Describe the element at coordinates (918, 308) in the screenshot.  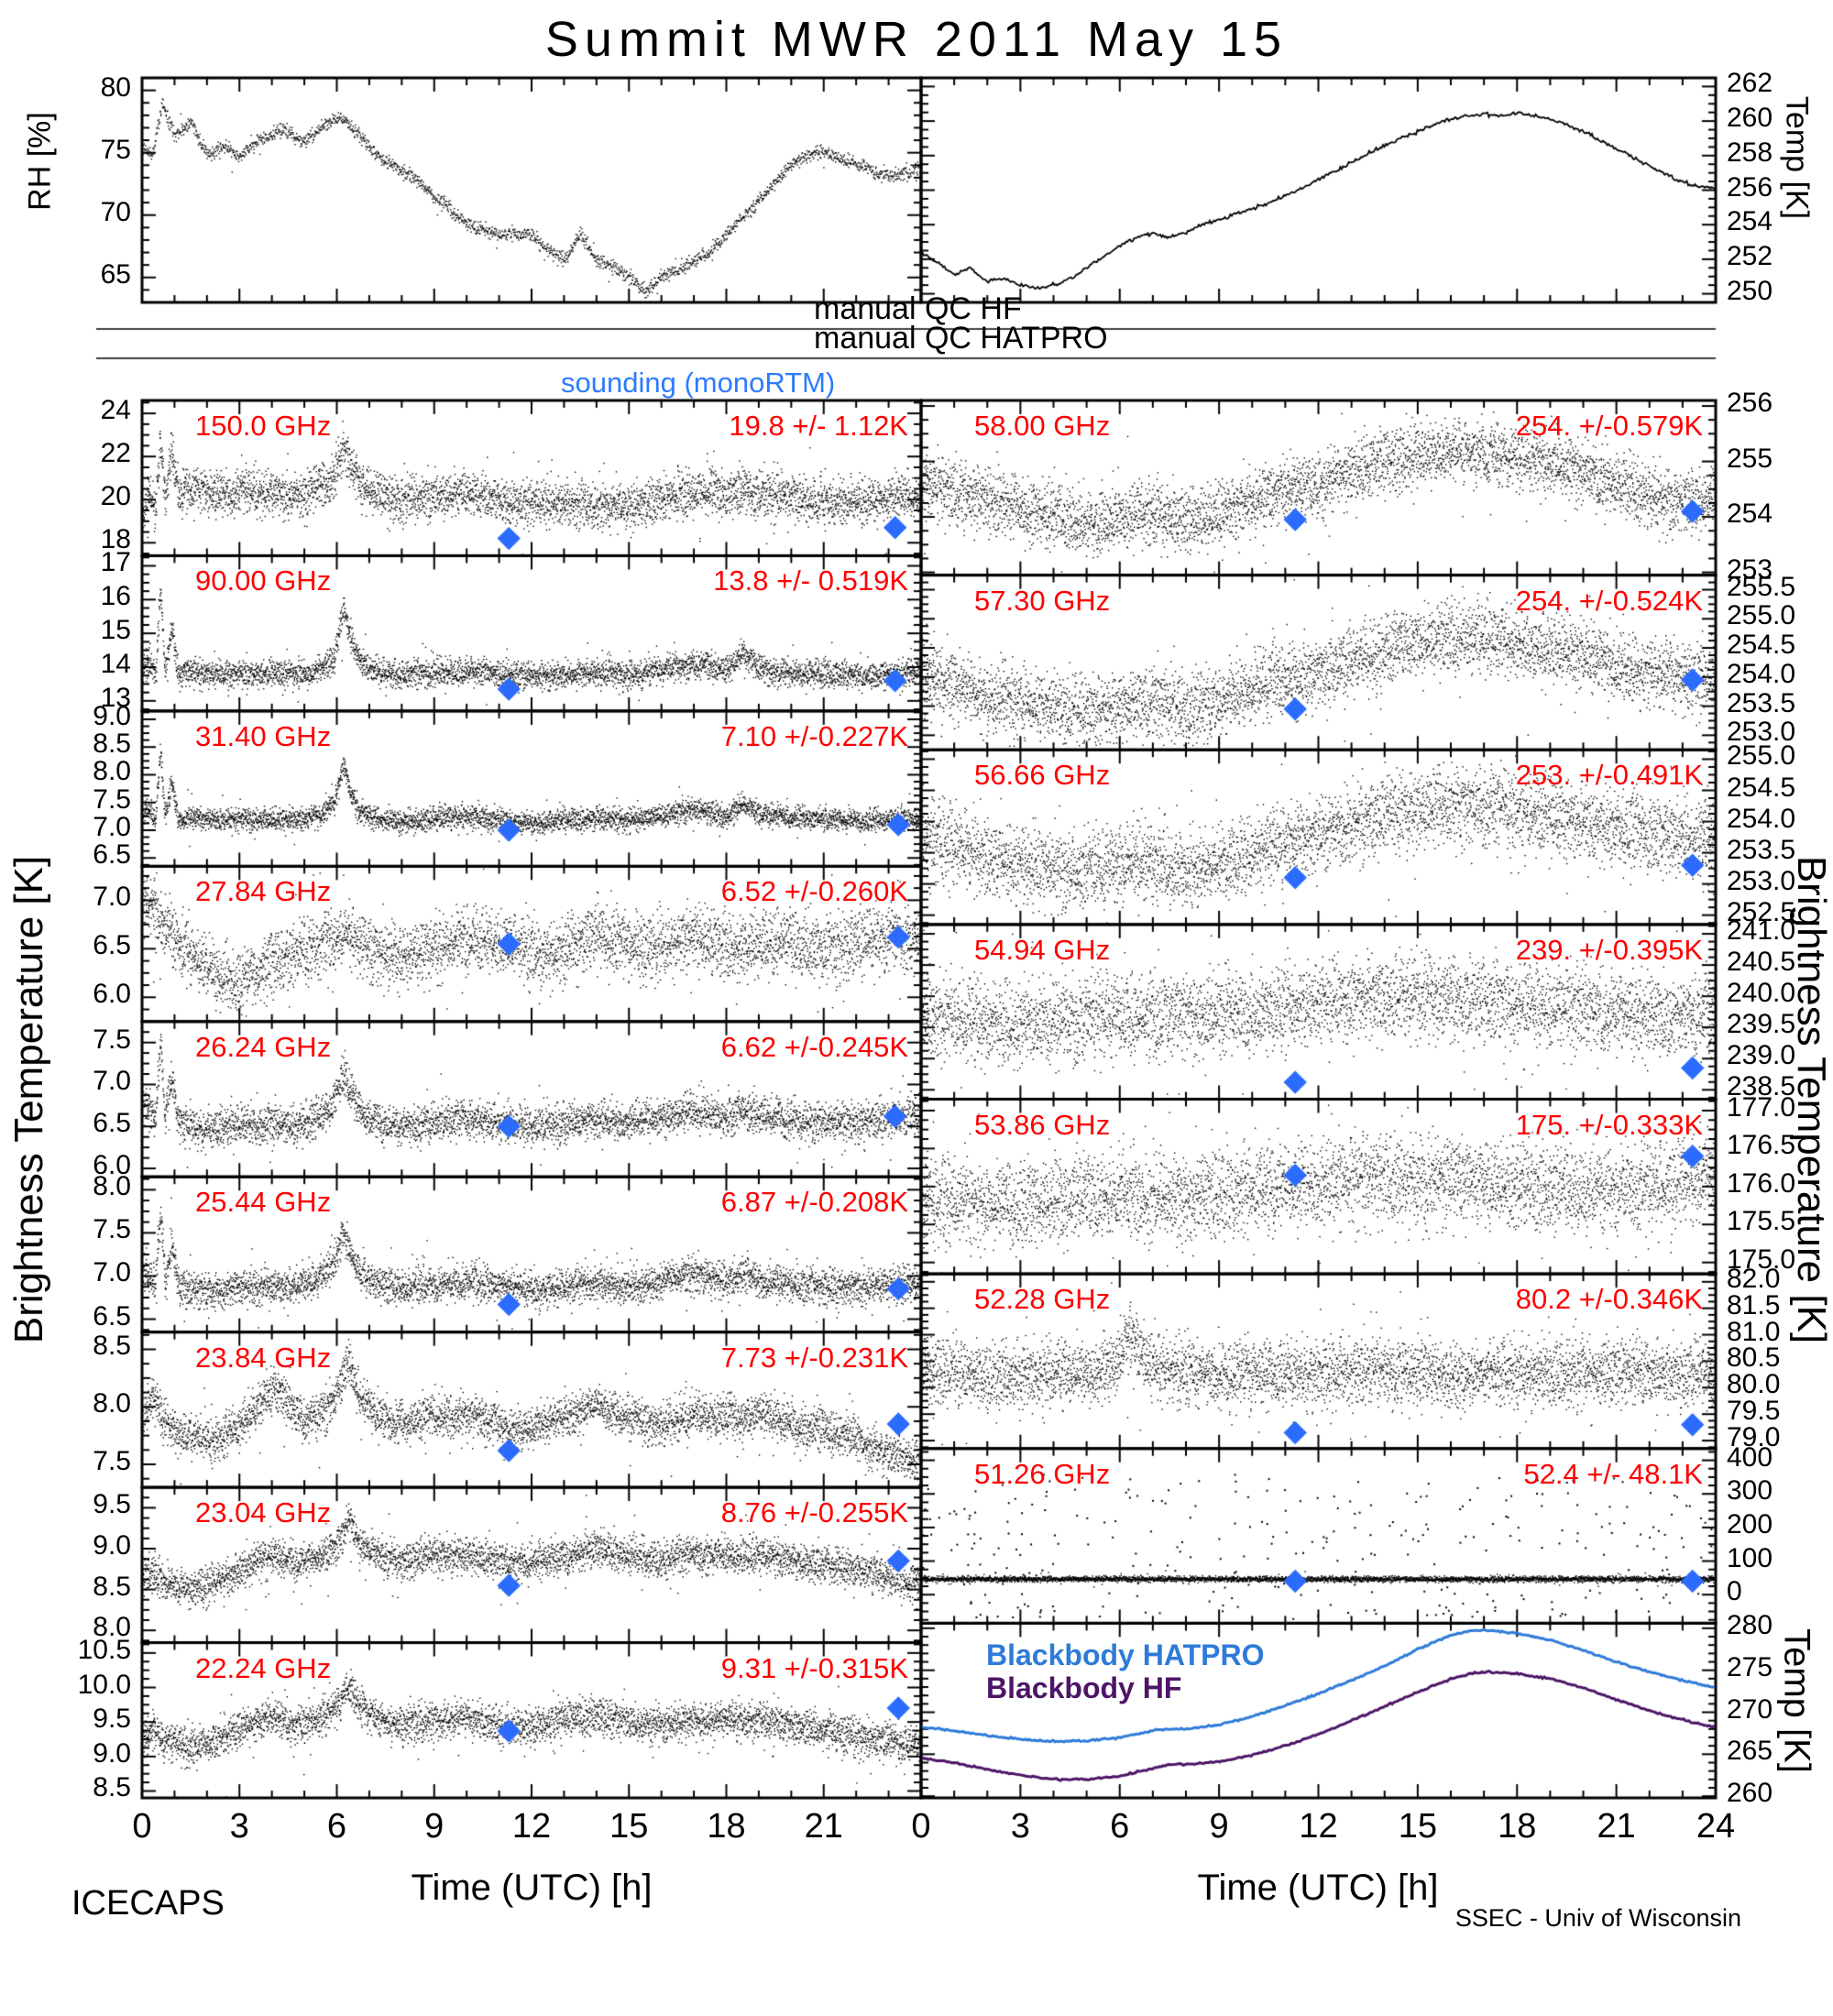
I see `qc-hf-label: manual QC HF` at that location.